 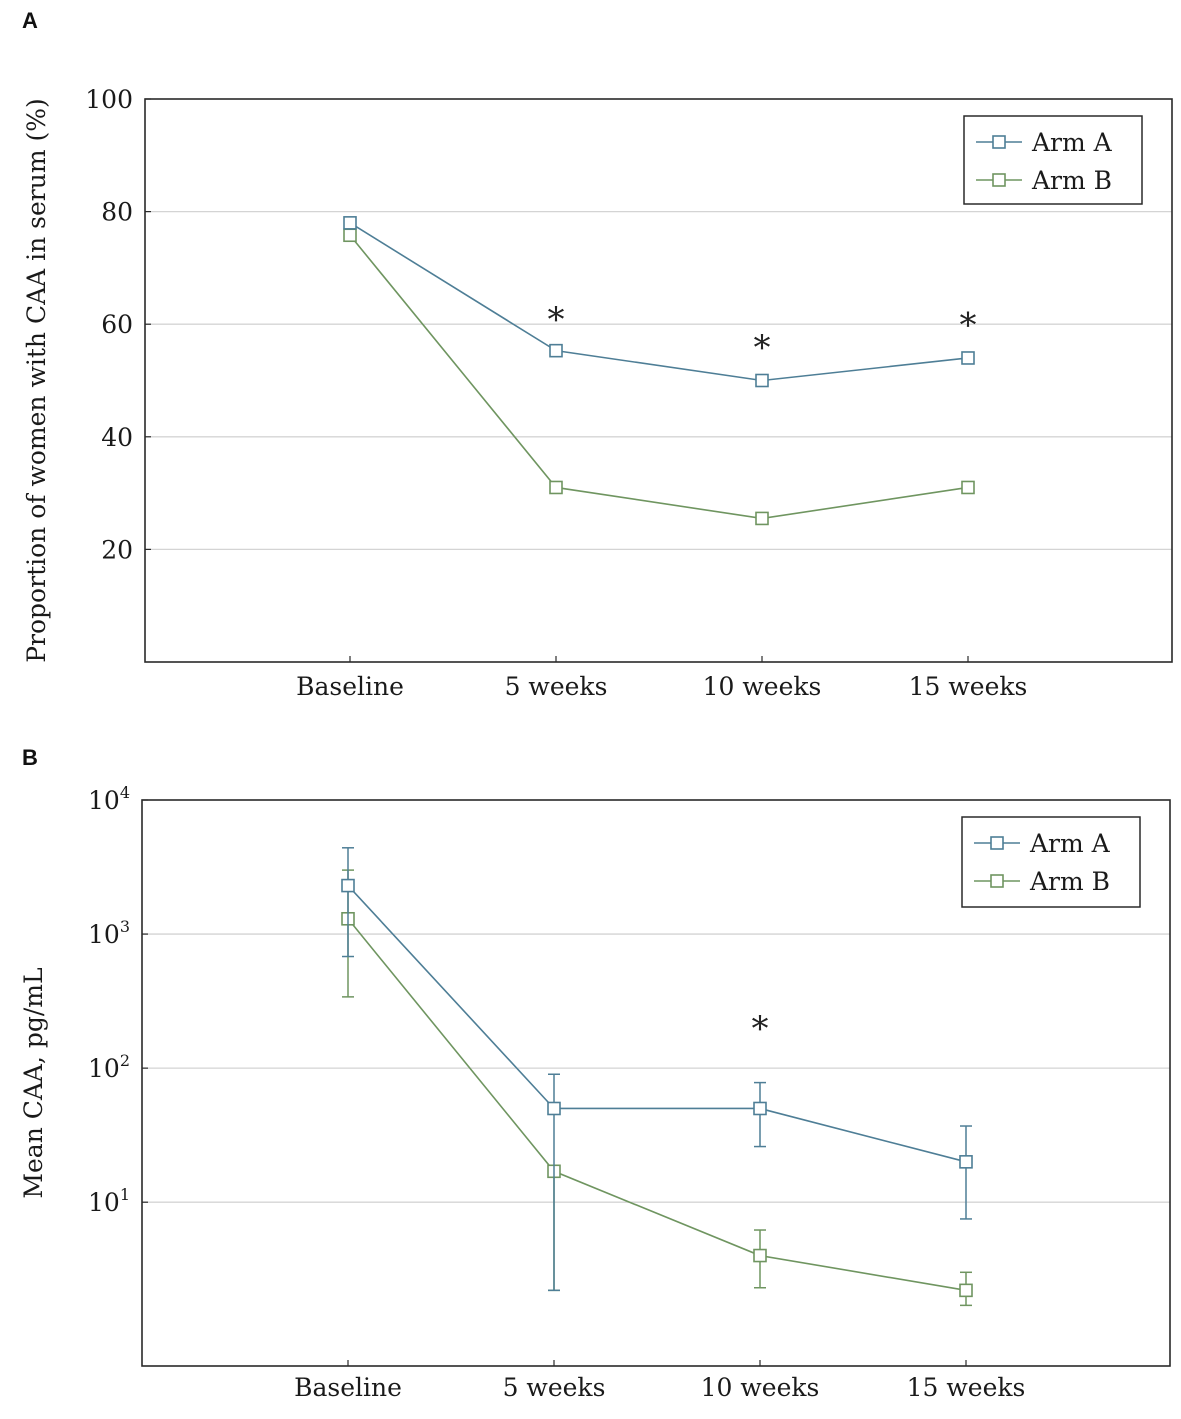 I want to click on panel-b-arm-a-point-5-weeks, so click(x=554, y=1108).